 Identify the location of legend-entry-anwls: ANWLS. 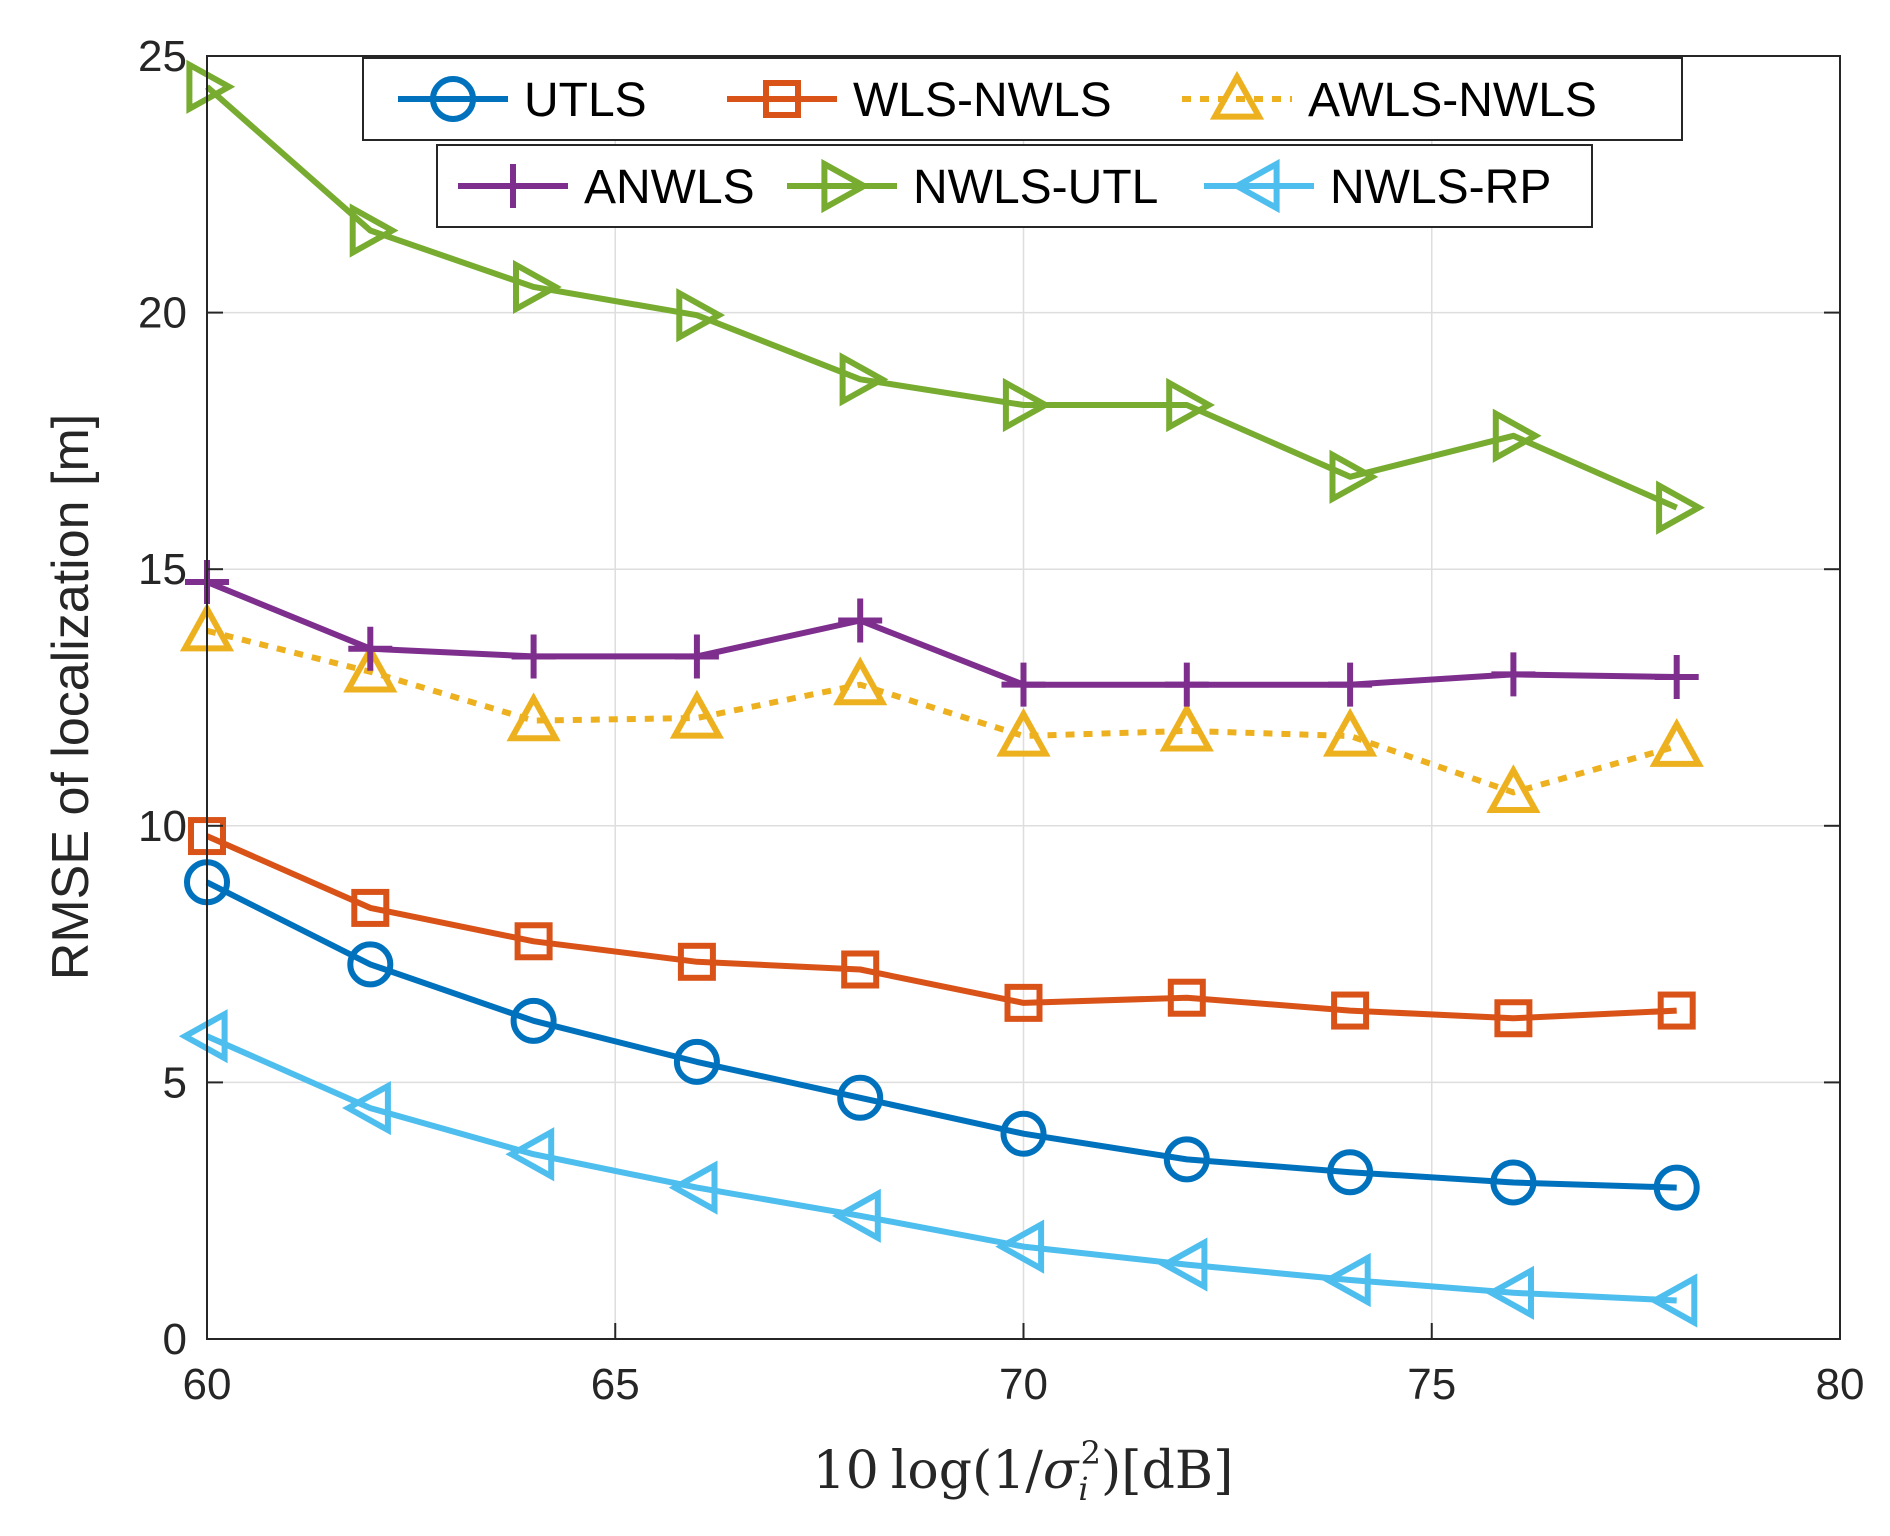
(606, 187).